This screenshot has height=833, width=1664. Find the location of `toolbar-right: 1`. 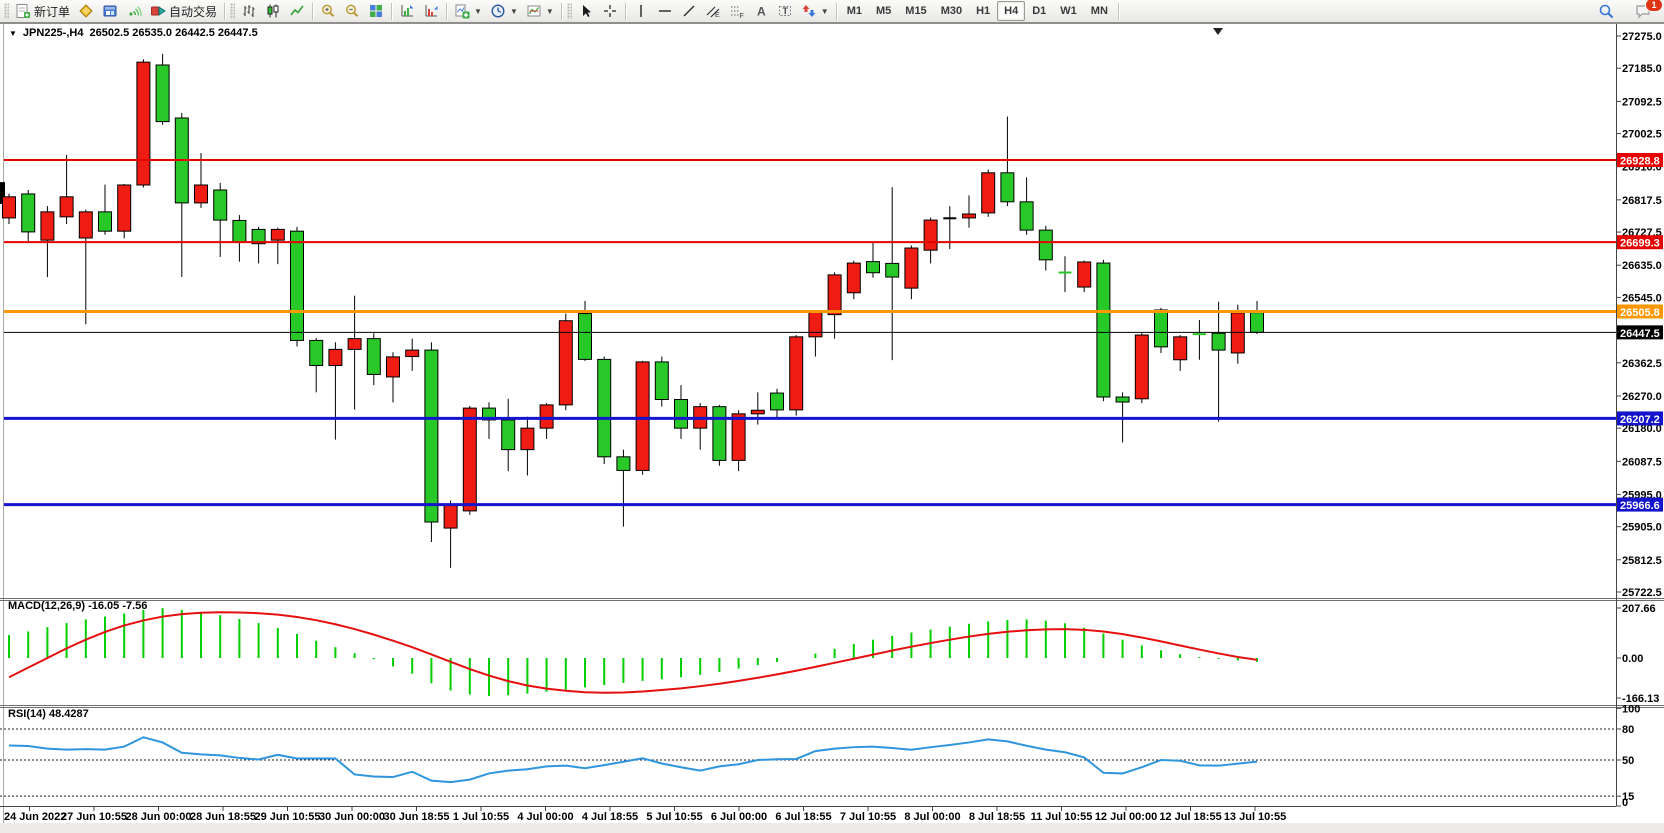

toolbar-right: 1 is located at coordinates (1628, 11).